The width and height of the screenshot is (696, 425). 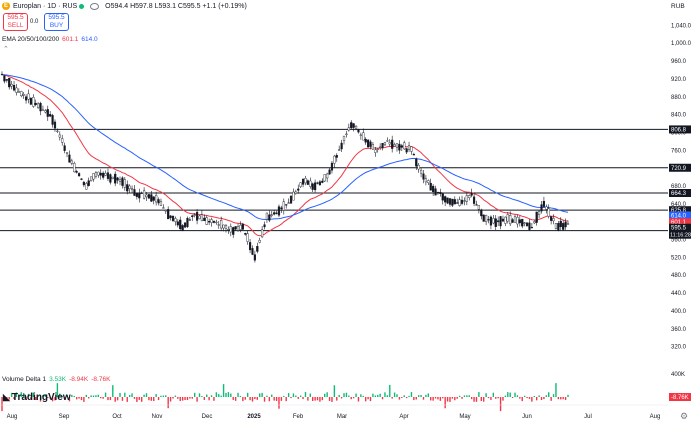 I want to click on collapse-chevron-icon: ⌃, so click(x=6, y=49).